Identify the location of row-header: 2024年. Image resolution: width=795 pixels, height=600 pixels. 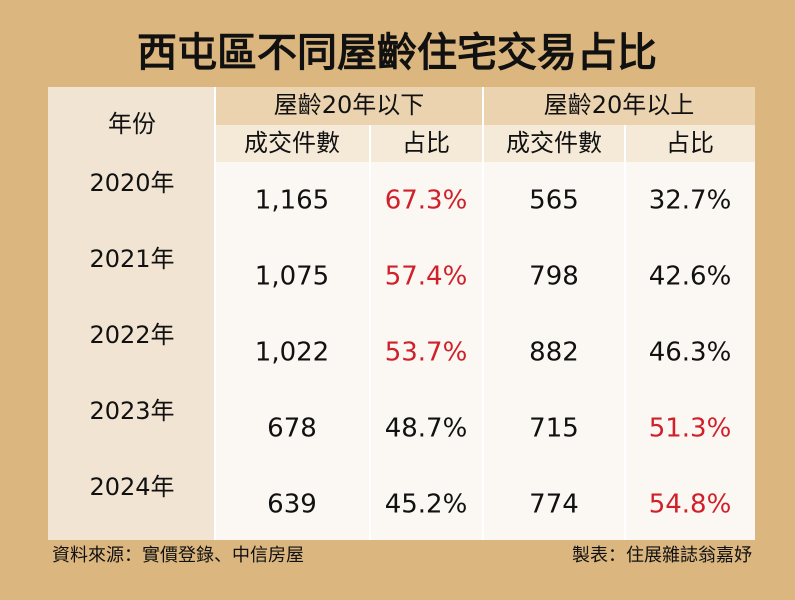
(131, 487).